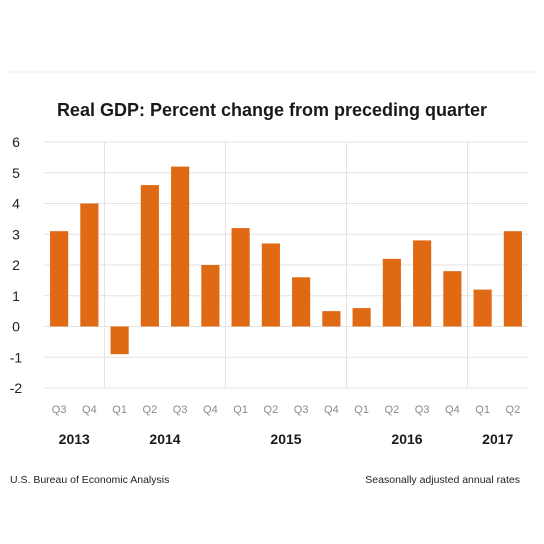  Describe the element at coordinates (16, 388) in the screenshot. I see `y-tick-label: -2` at that location.